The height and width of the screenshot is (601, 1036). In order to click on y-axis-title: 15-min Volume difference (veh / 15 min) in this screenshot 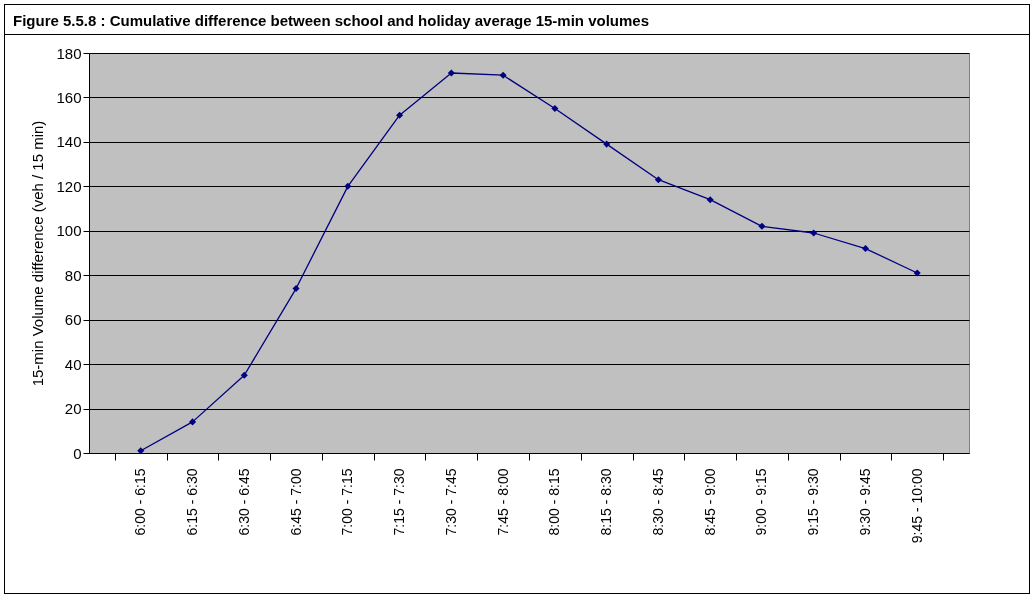, I will do `click(38, 253)`.